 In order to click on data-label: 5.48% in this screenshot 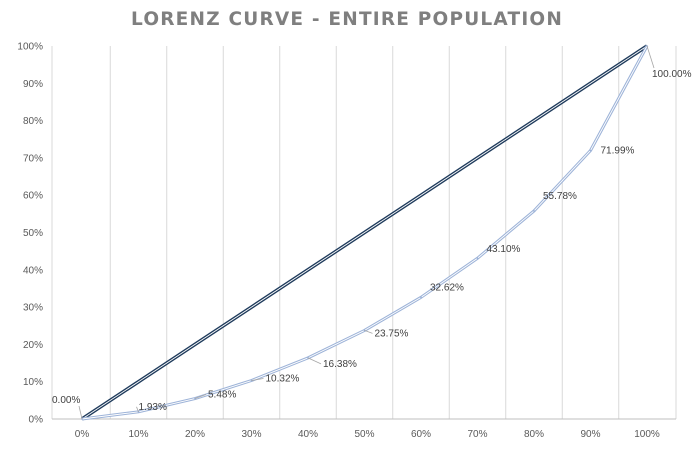, I will do `click(222, 395)`.